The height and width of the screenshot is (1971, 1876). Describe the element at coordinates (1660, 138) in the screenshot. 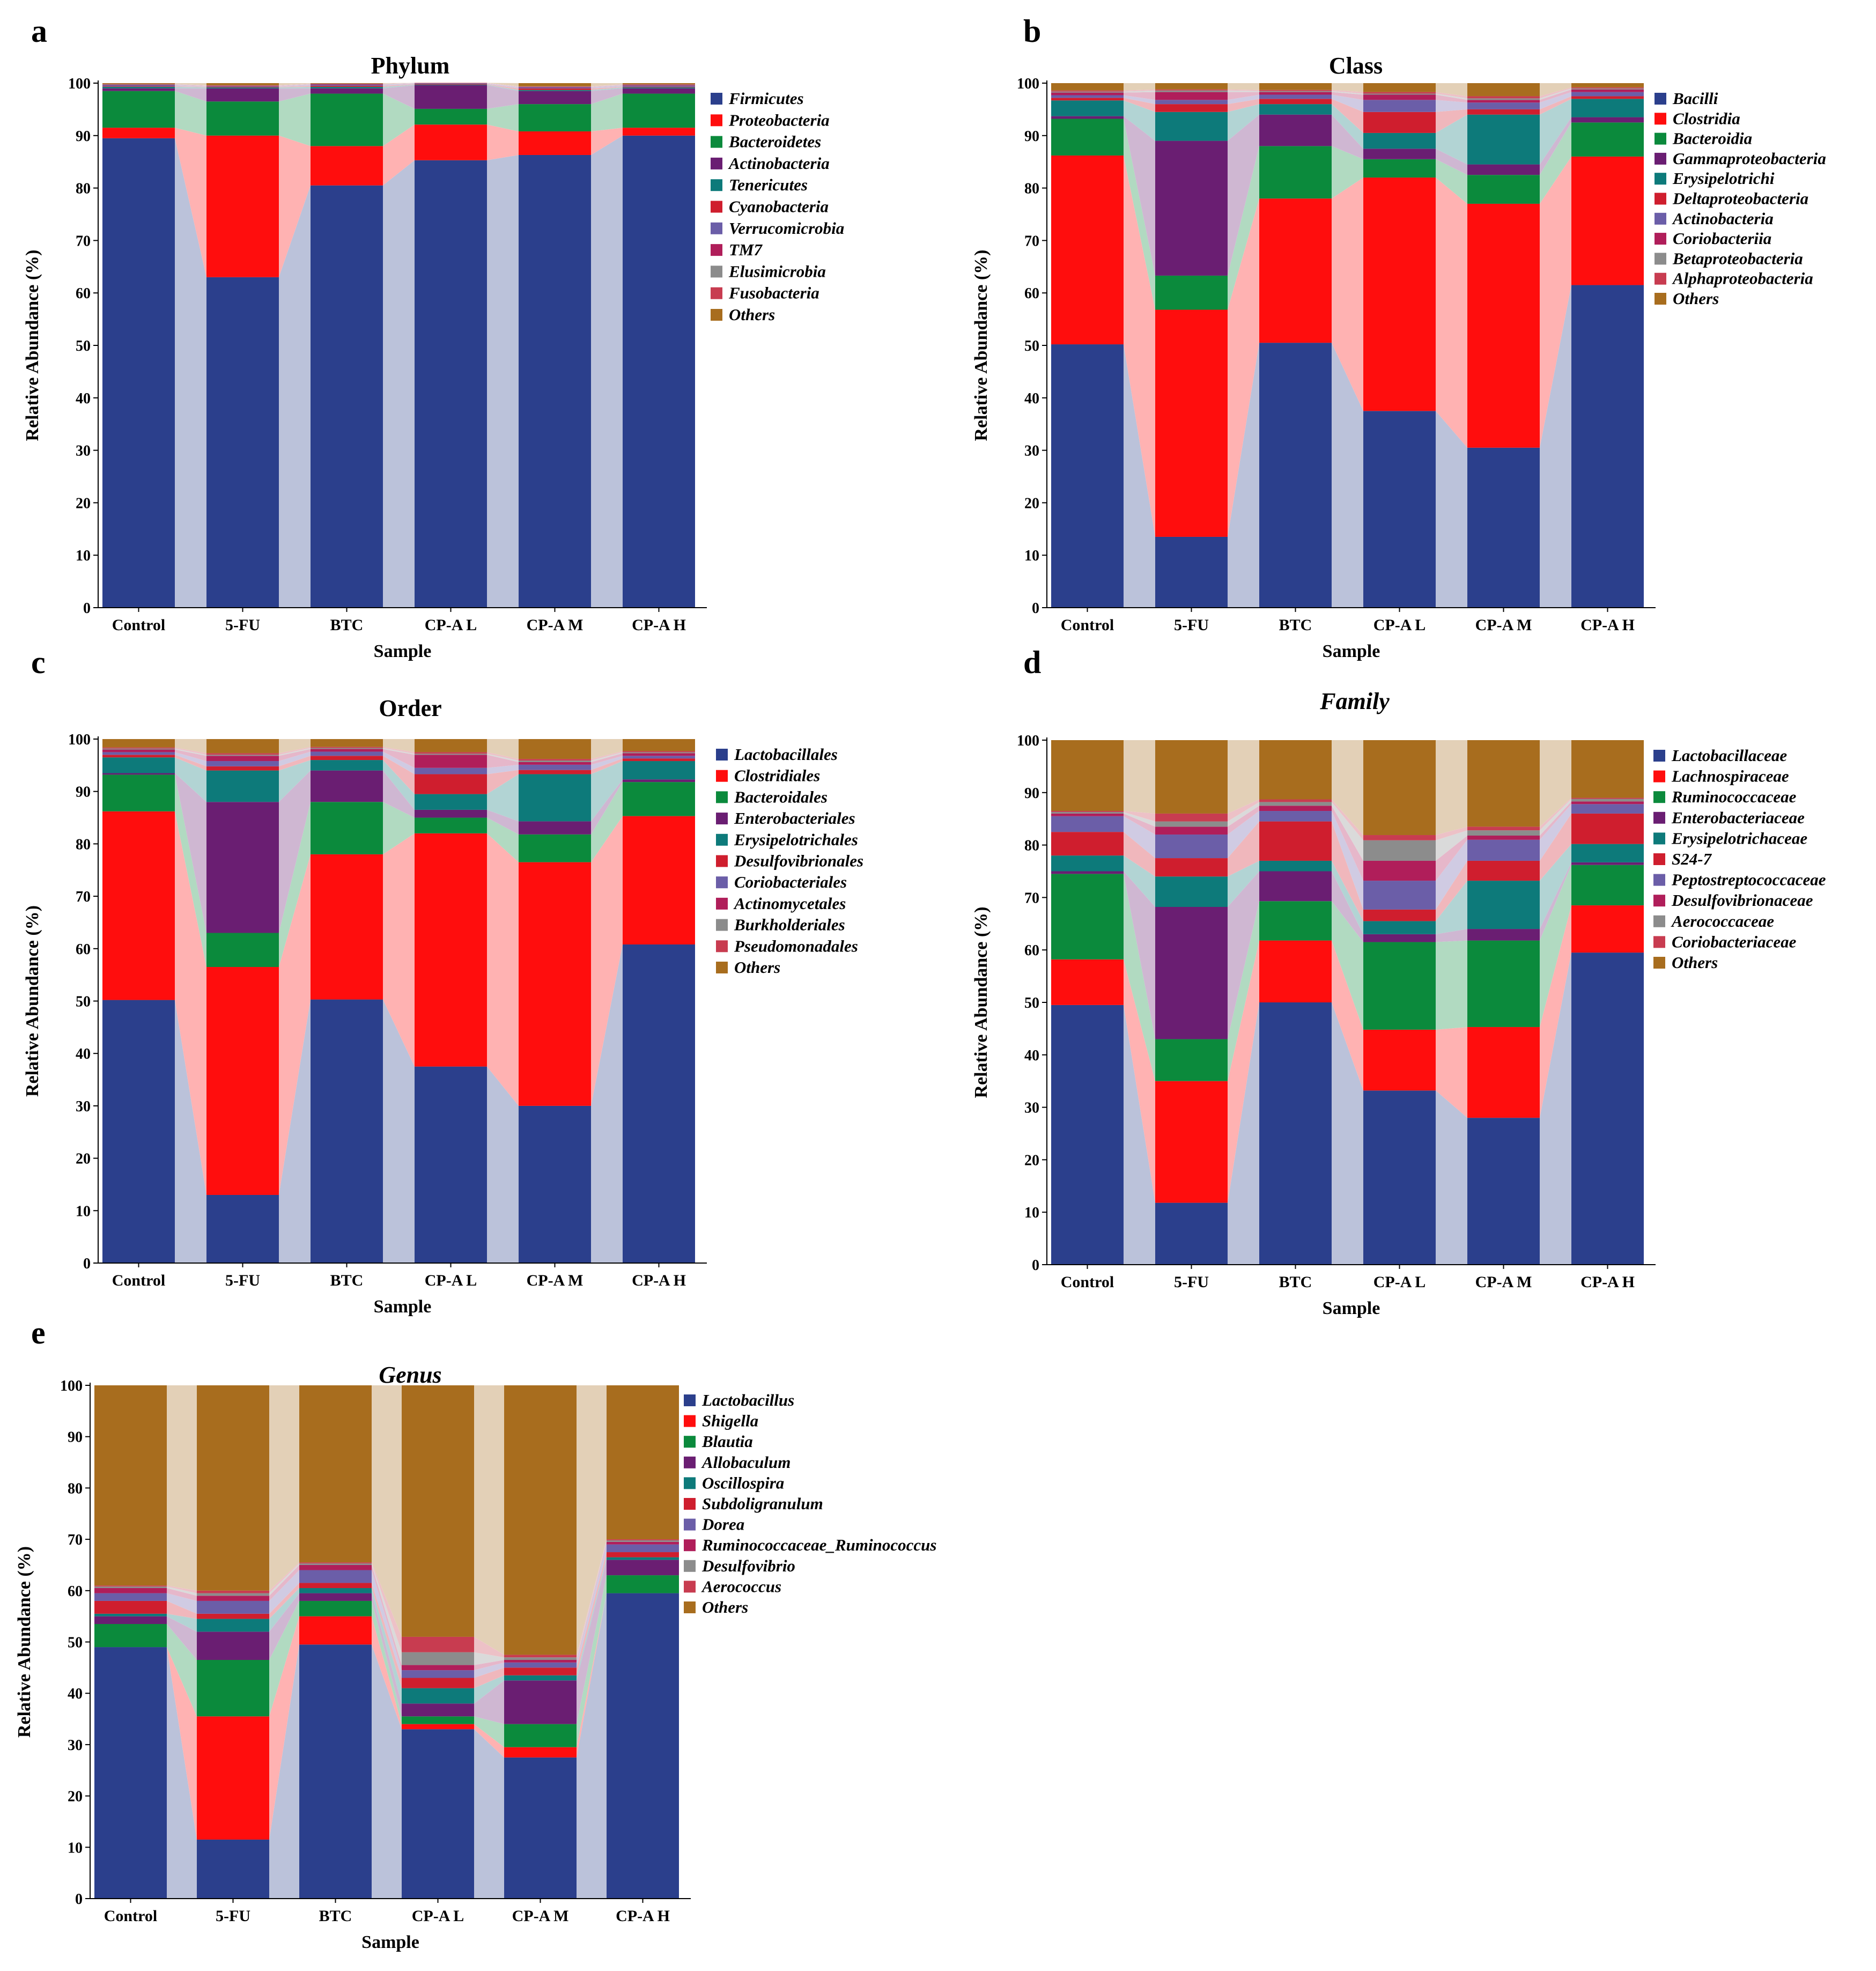

I see `legend-swatch-Bacteroidia` at that location.